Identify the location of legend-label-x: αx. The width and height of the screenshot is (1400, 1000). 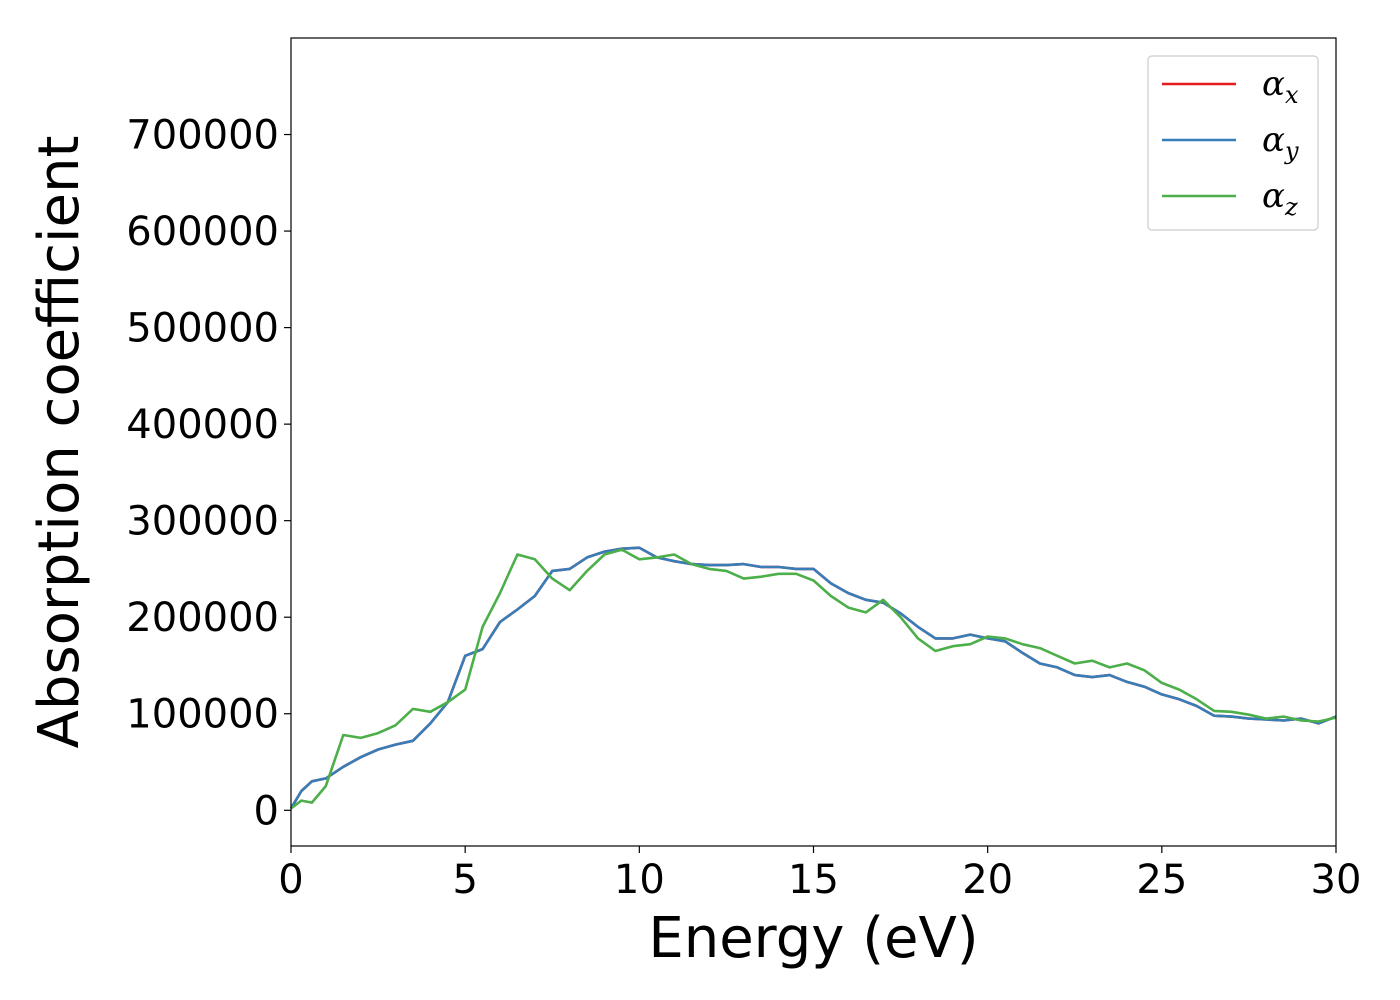
(1280, 86).